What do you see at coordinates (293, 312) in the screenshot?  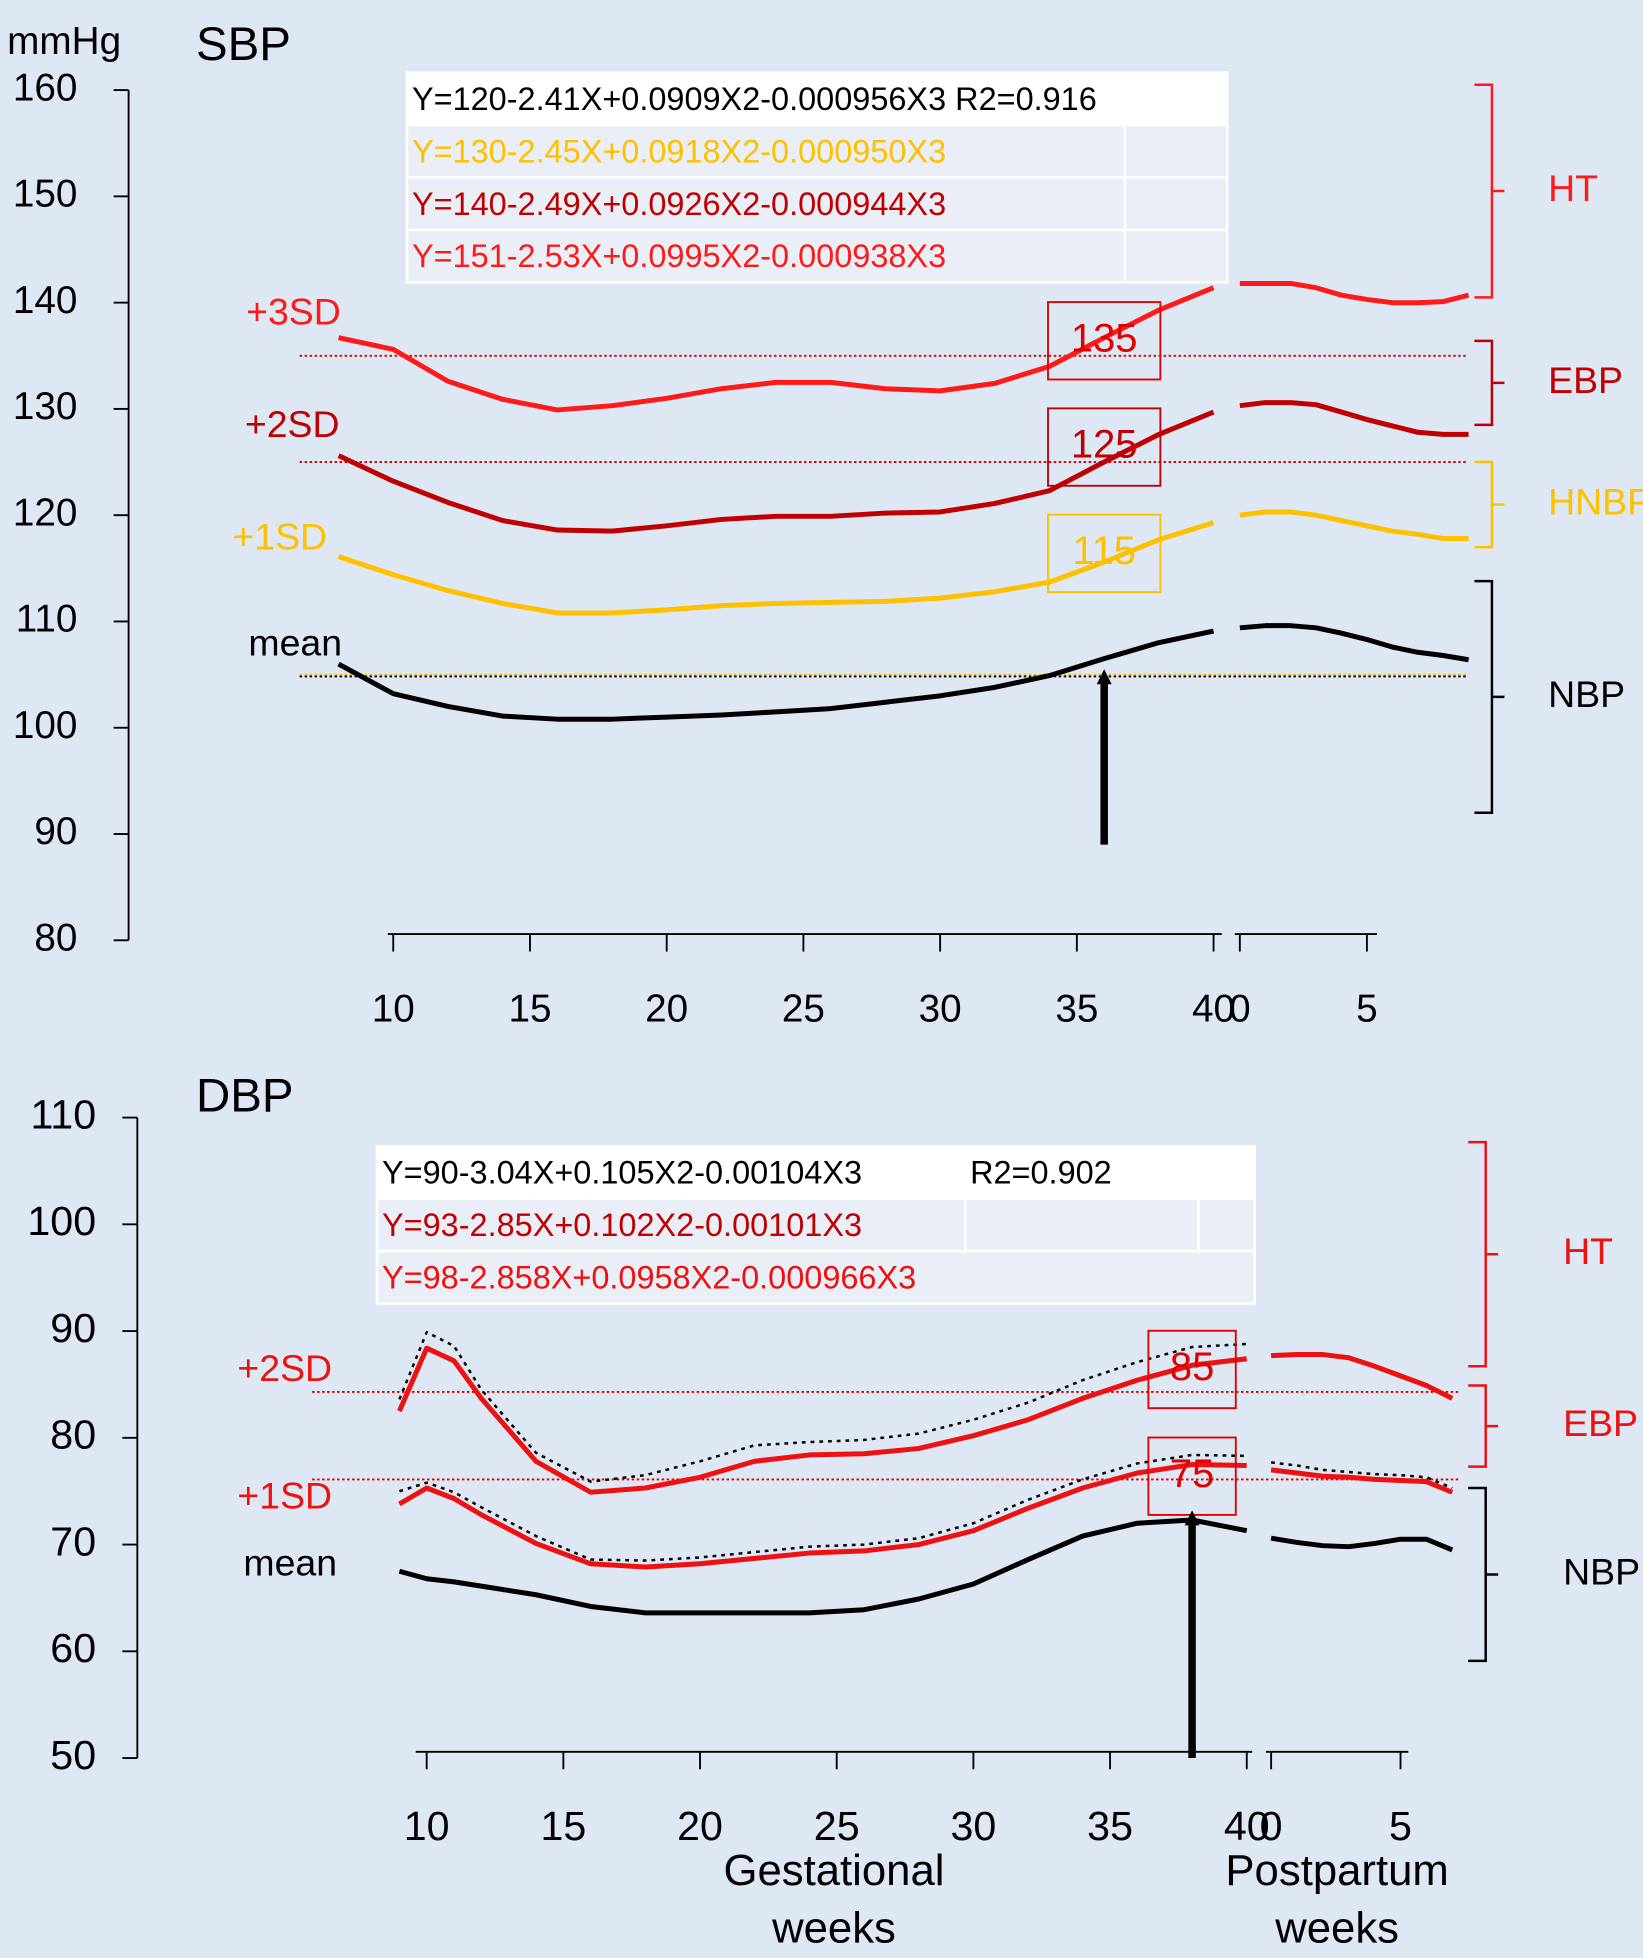 I see `series-label: +3SD` at bounding box center [293, 312].